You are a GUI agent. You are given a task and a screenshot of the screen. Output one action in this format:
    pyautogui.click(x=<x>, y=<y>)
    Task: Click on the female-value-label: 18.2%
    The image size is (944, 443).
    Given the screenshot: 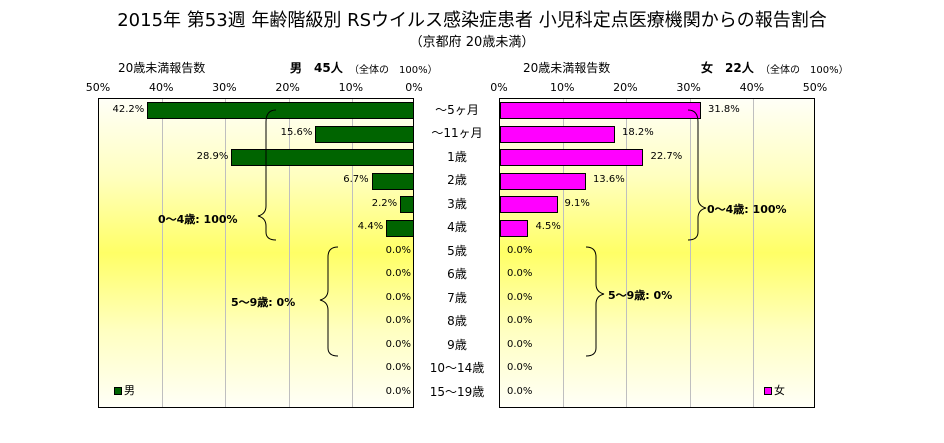 What is the action you would take?
    pyautogui.click(x=638, y=133)
    